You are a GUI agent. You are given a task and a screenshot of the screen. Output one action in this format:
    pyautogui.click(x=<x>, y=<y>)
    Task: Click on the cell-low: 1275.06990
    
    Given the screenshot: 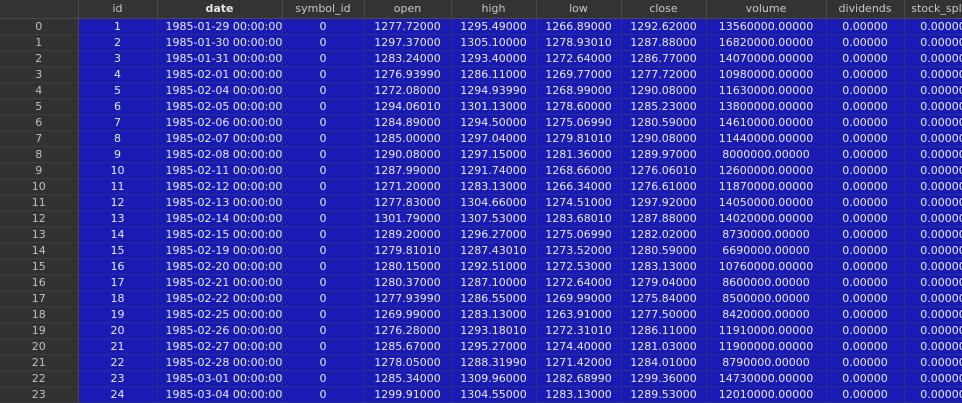 What is the action you would take?
    pyautogui.click(x=579, y=122)
    